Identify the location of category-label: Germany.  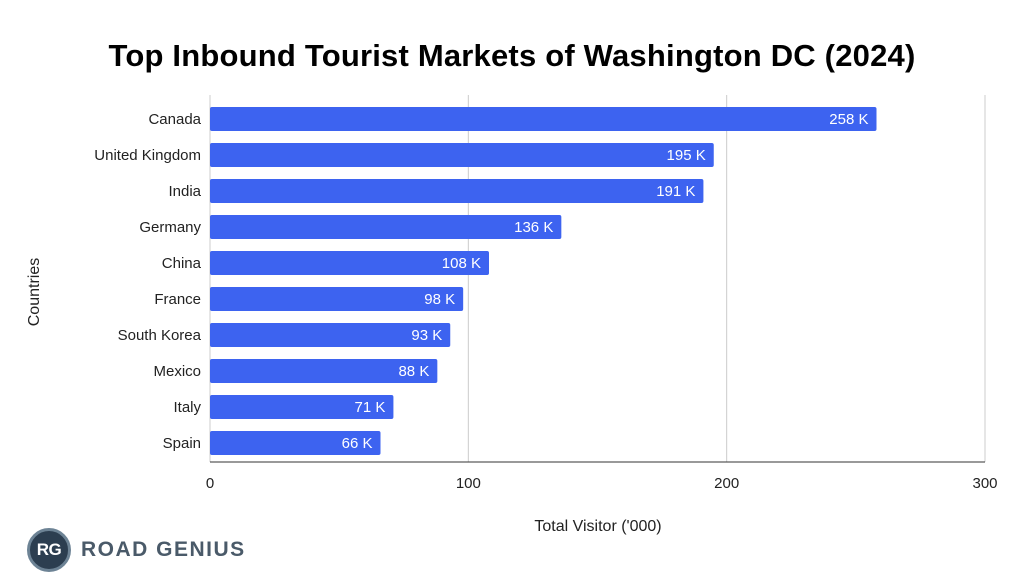
(170, 227).